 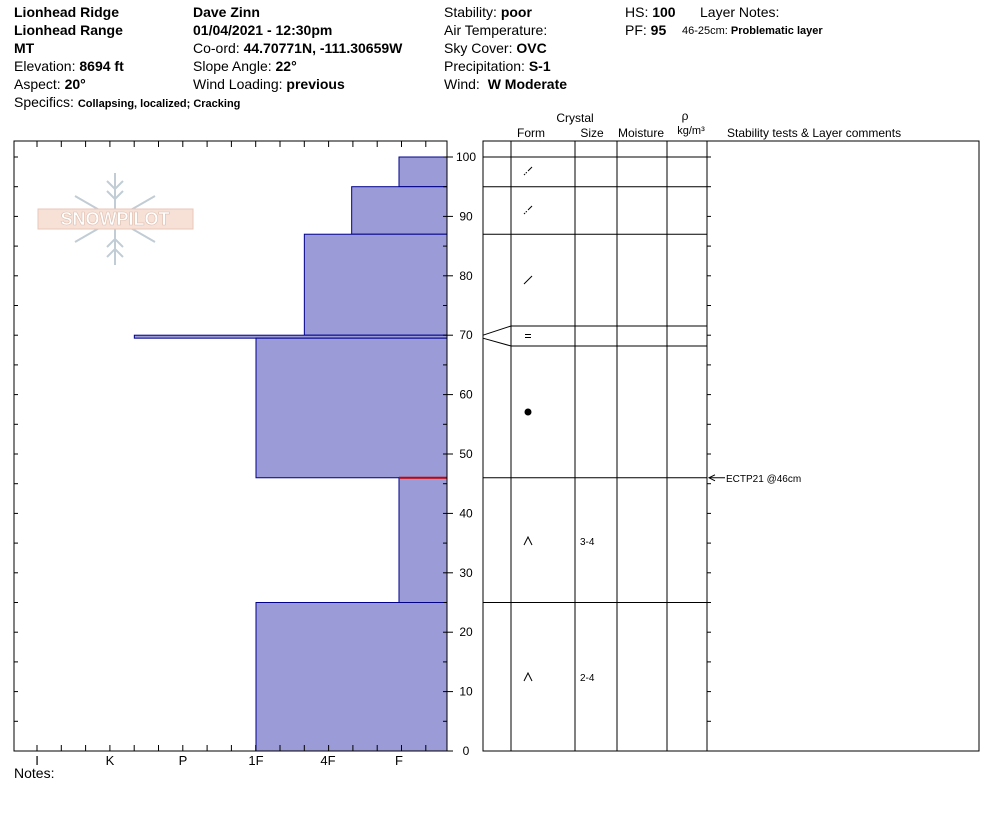 What do you see at coordinates (216, 48) in the screenshot?
I see `coord-label: Co-ord:` at bounding box center [216, 48].